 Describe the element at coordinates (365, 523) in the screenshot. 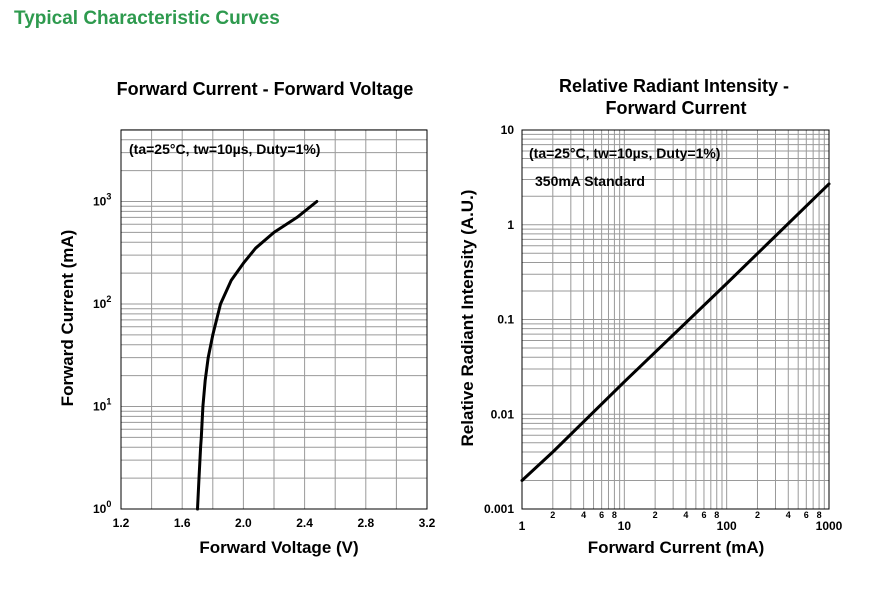

I see `iv-x-tick-label: 2.8` at that location.